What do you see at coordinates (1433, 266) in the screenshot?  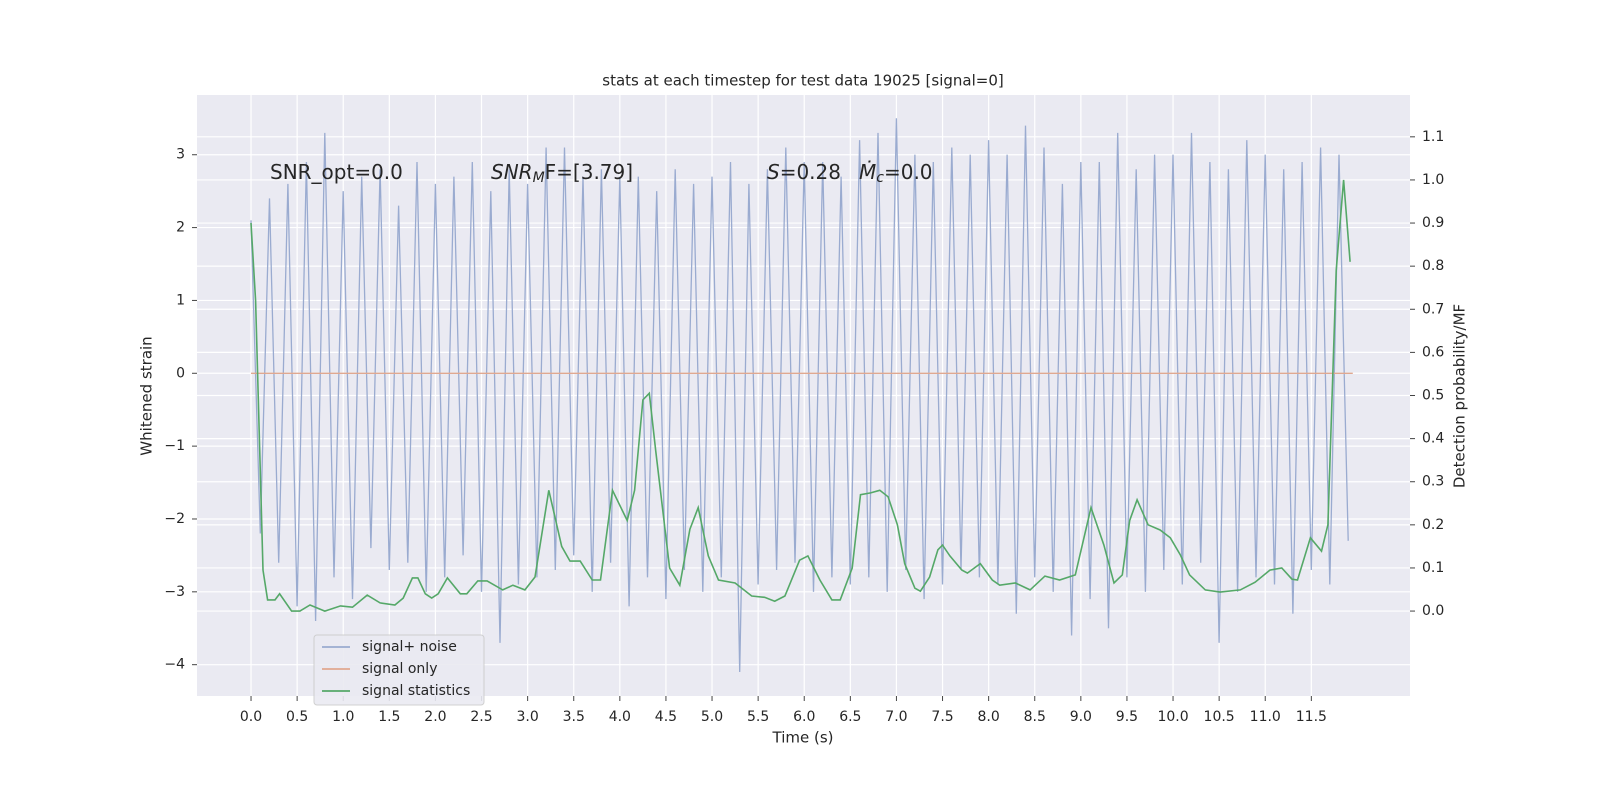 I see `y2-tick-label: 0.8` at bounding box center [1433, 266].